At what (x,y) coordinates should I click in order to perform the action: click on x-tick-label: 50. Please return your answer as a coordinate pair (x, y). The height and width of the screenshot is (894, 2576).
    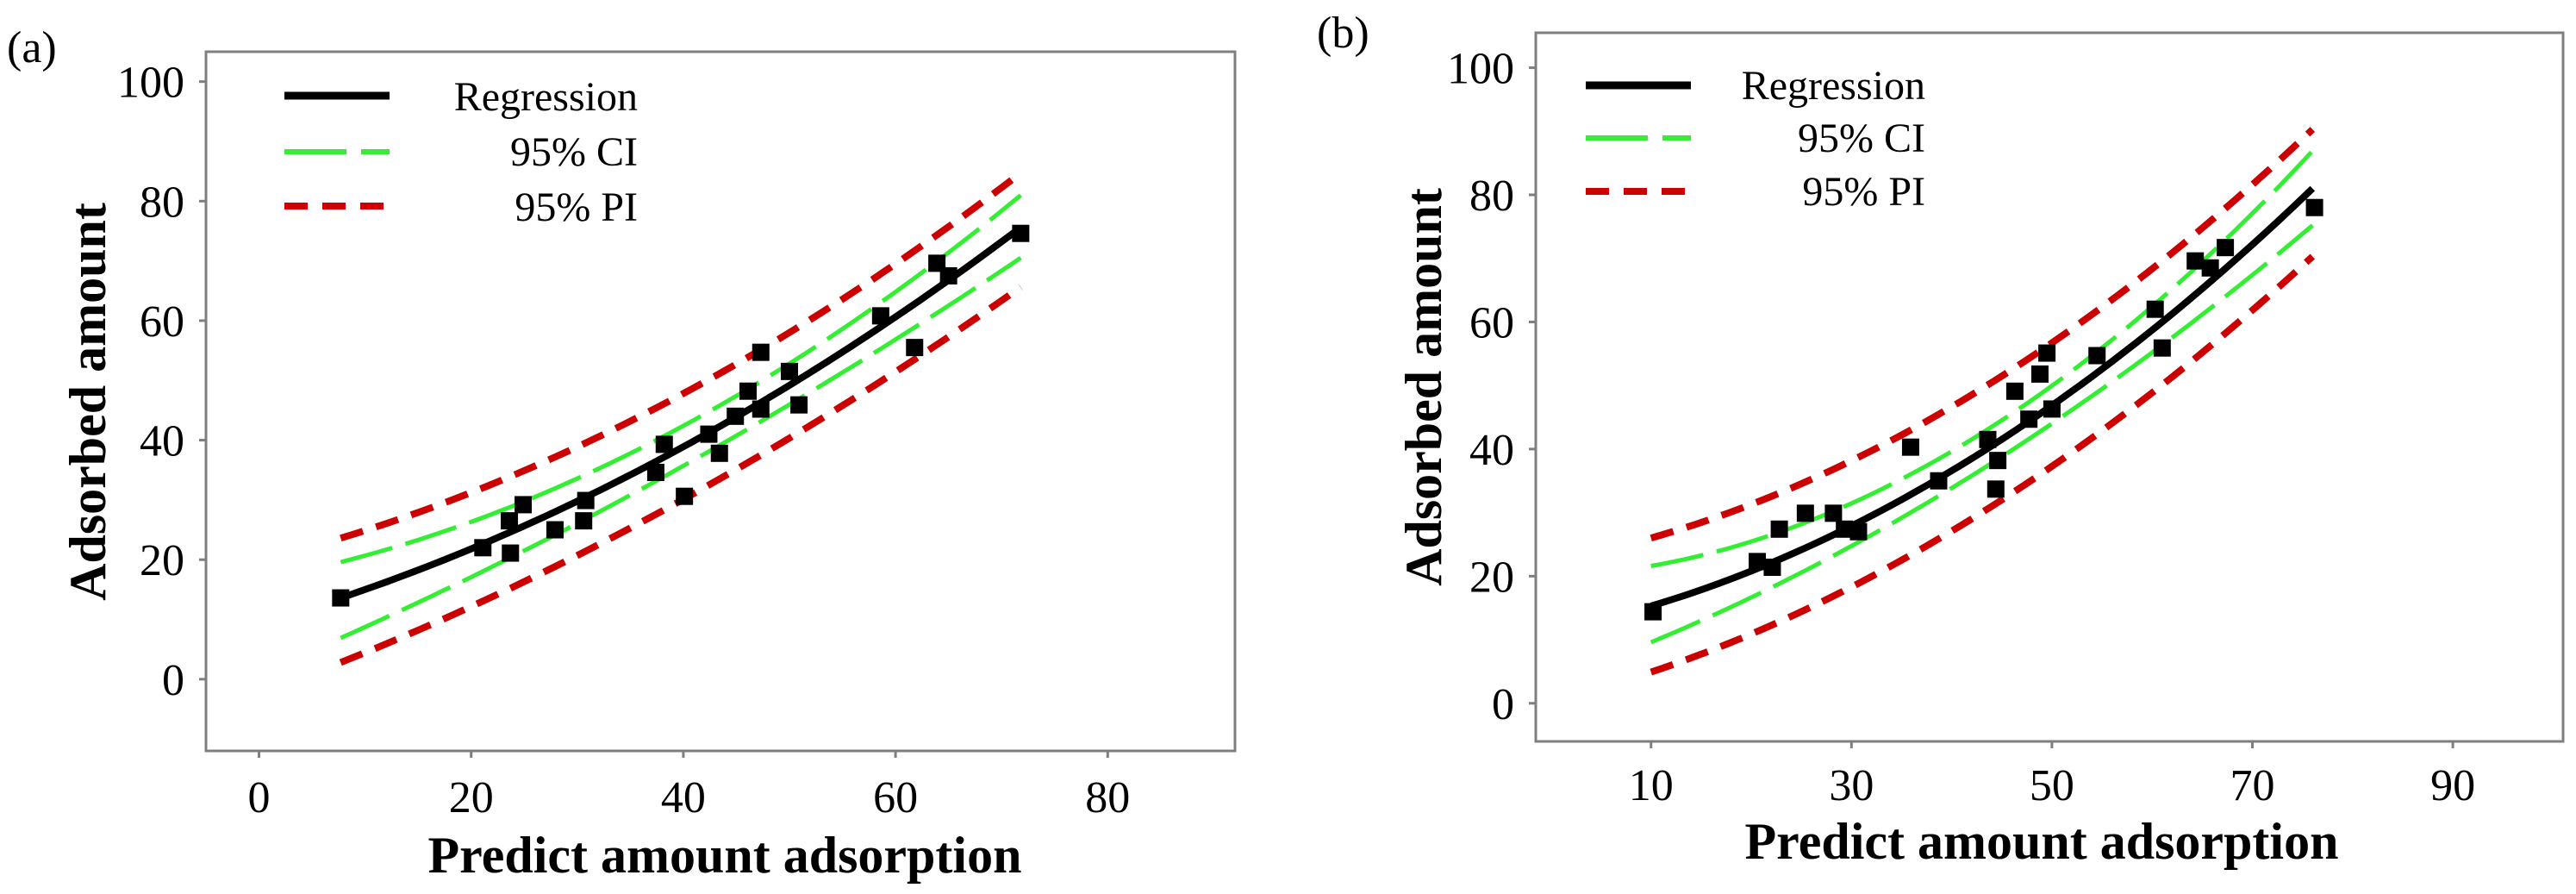
    Looking at the image, I should click on (2052, 785).